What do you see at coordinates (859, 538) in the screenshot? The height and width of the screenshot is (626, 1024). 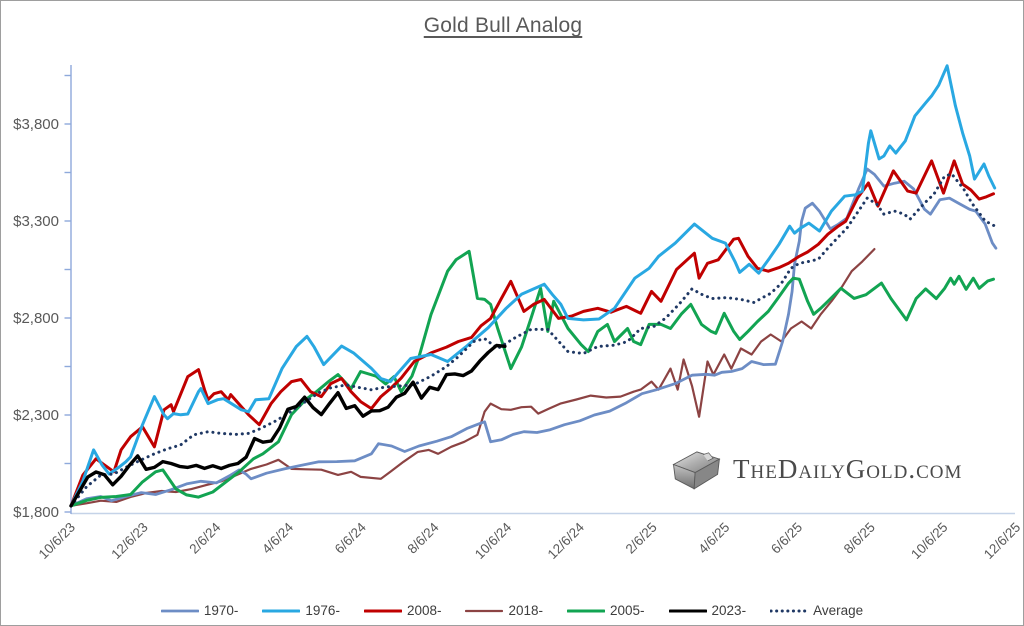 I see `x-axis-label: 8/6/25` at bounding box center [859, 538].